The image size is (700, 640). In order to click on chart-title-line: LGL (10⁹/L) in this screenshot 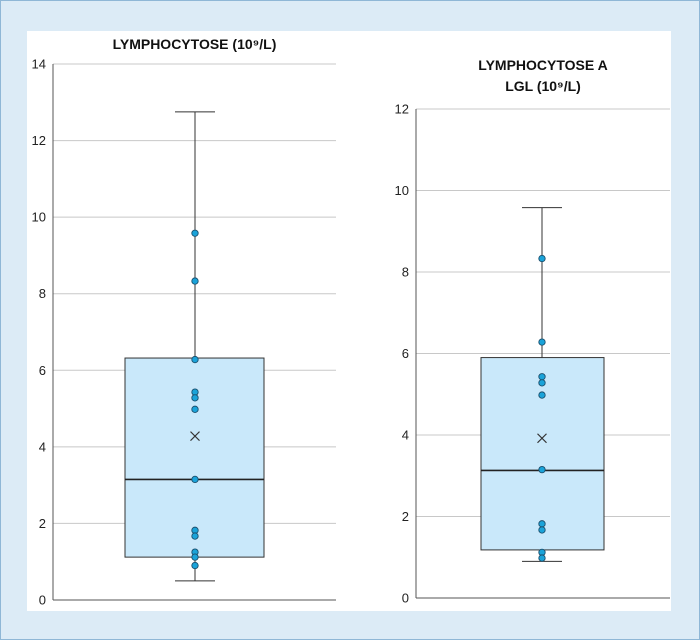, I will do `click(543, 86)`.